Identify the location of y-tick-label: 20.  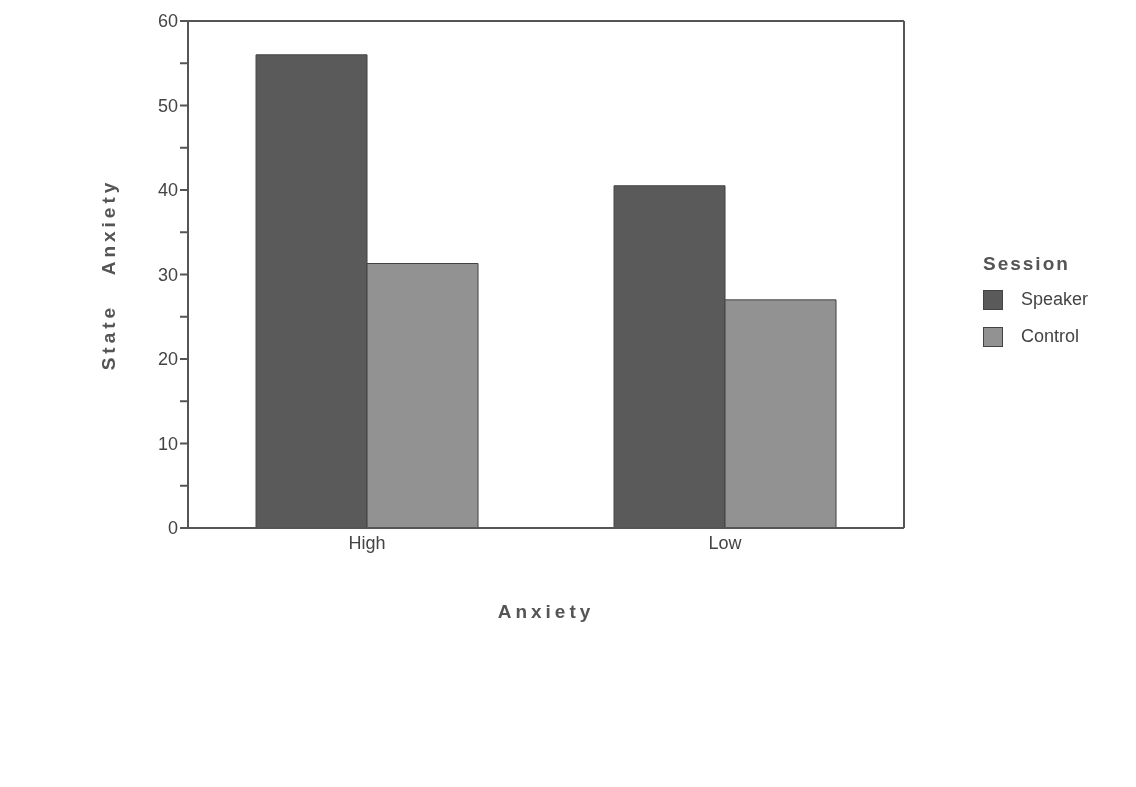
(167, 359).